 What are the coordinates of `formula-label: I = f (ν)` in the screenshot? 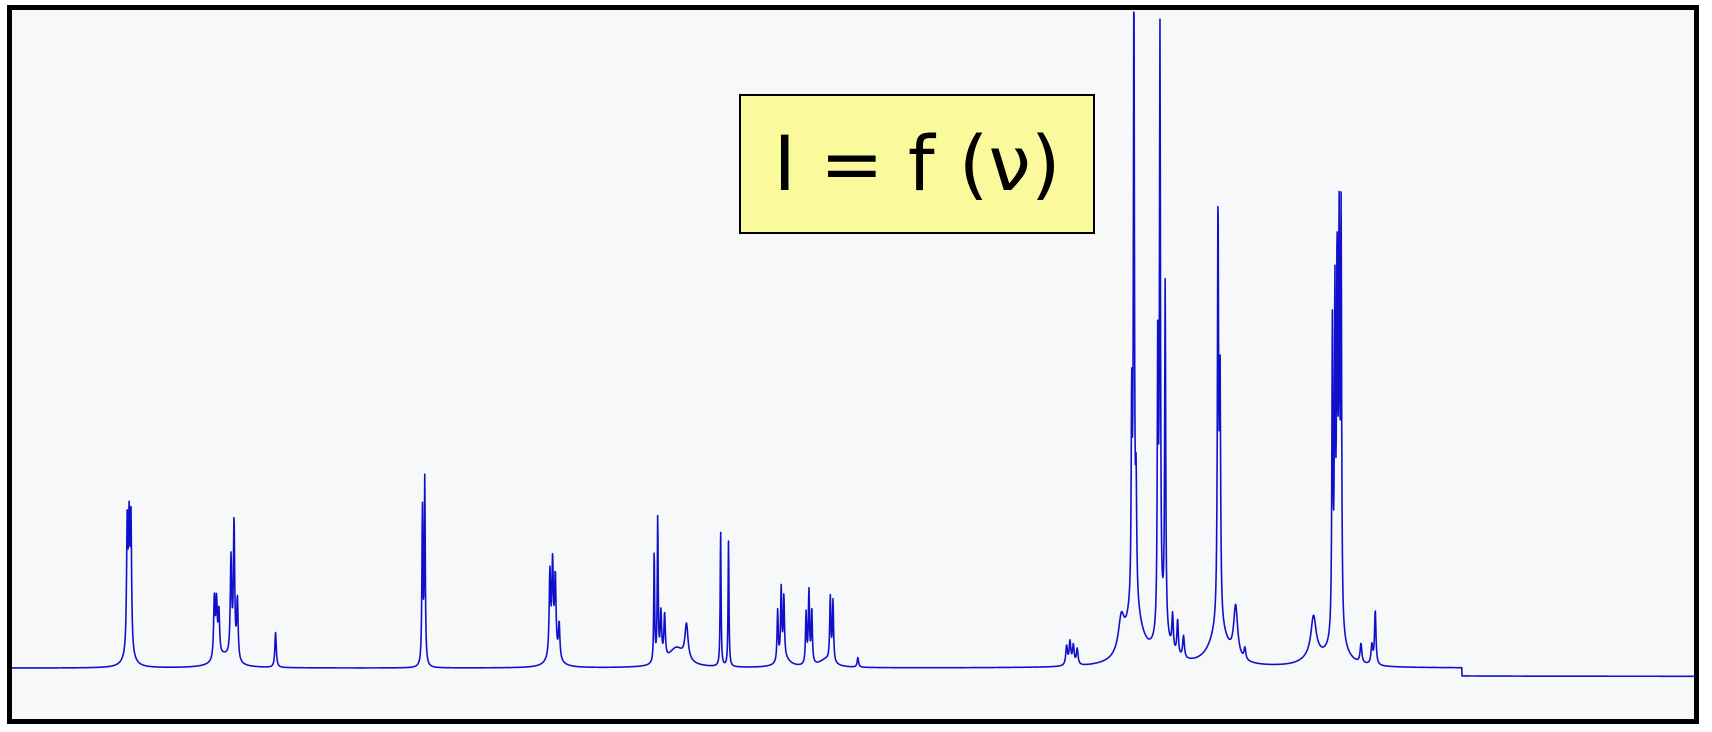 It's located at (917, 163).